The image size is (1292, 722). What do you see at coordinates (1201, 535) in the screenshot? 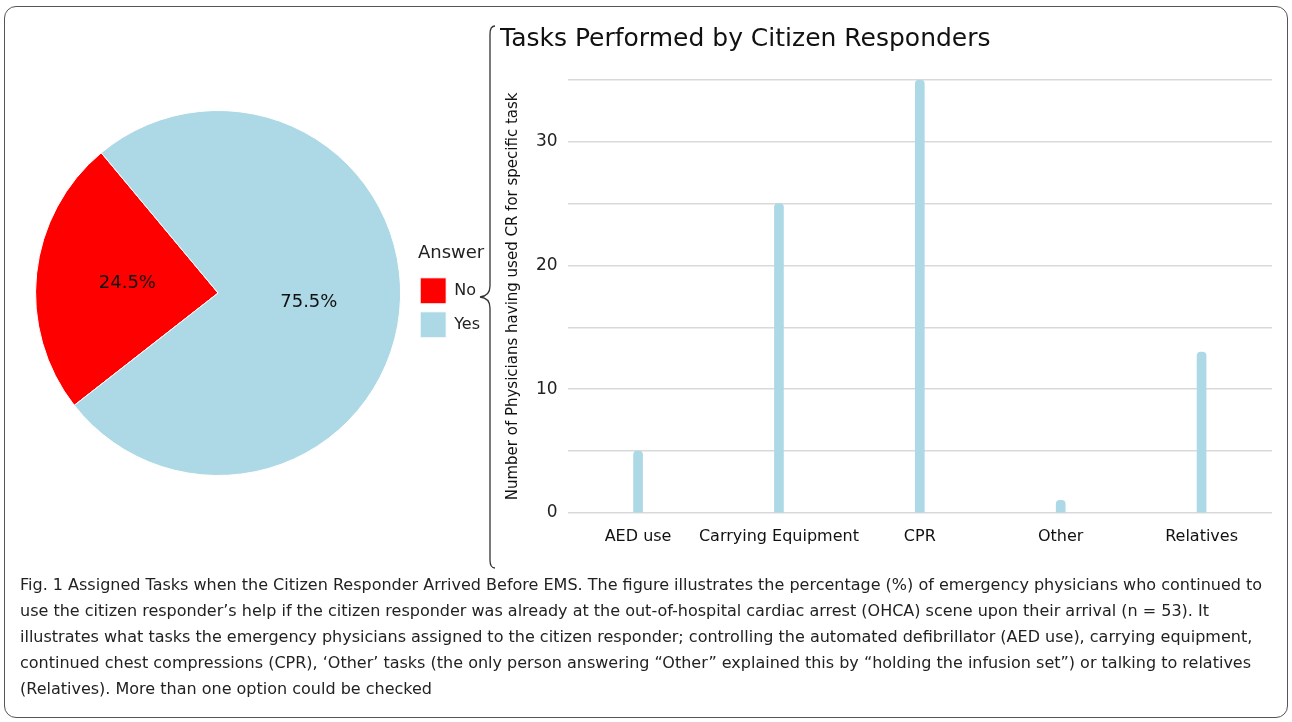
I see `x-tick-label: Relatives` at bounding box center [1201, 535].